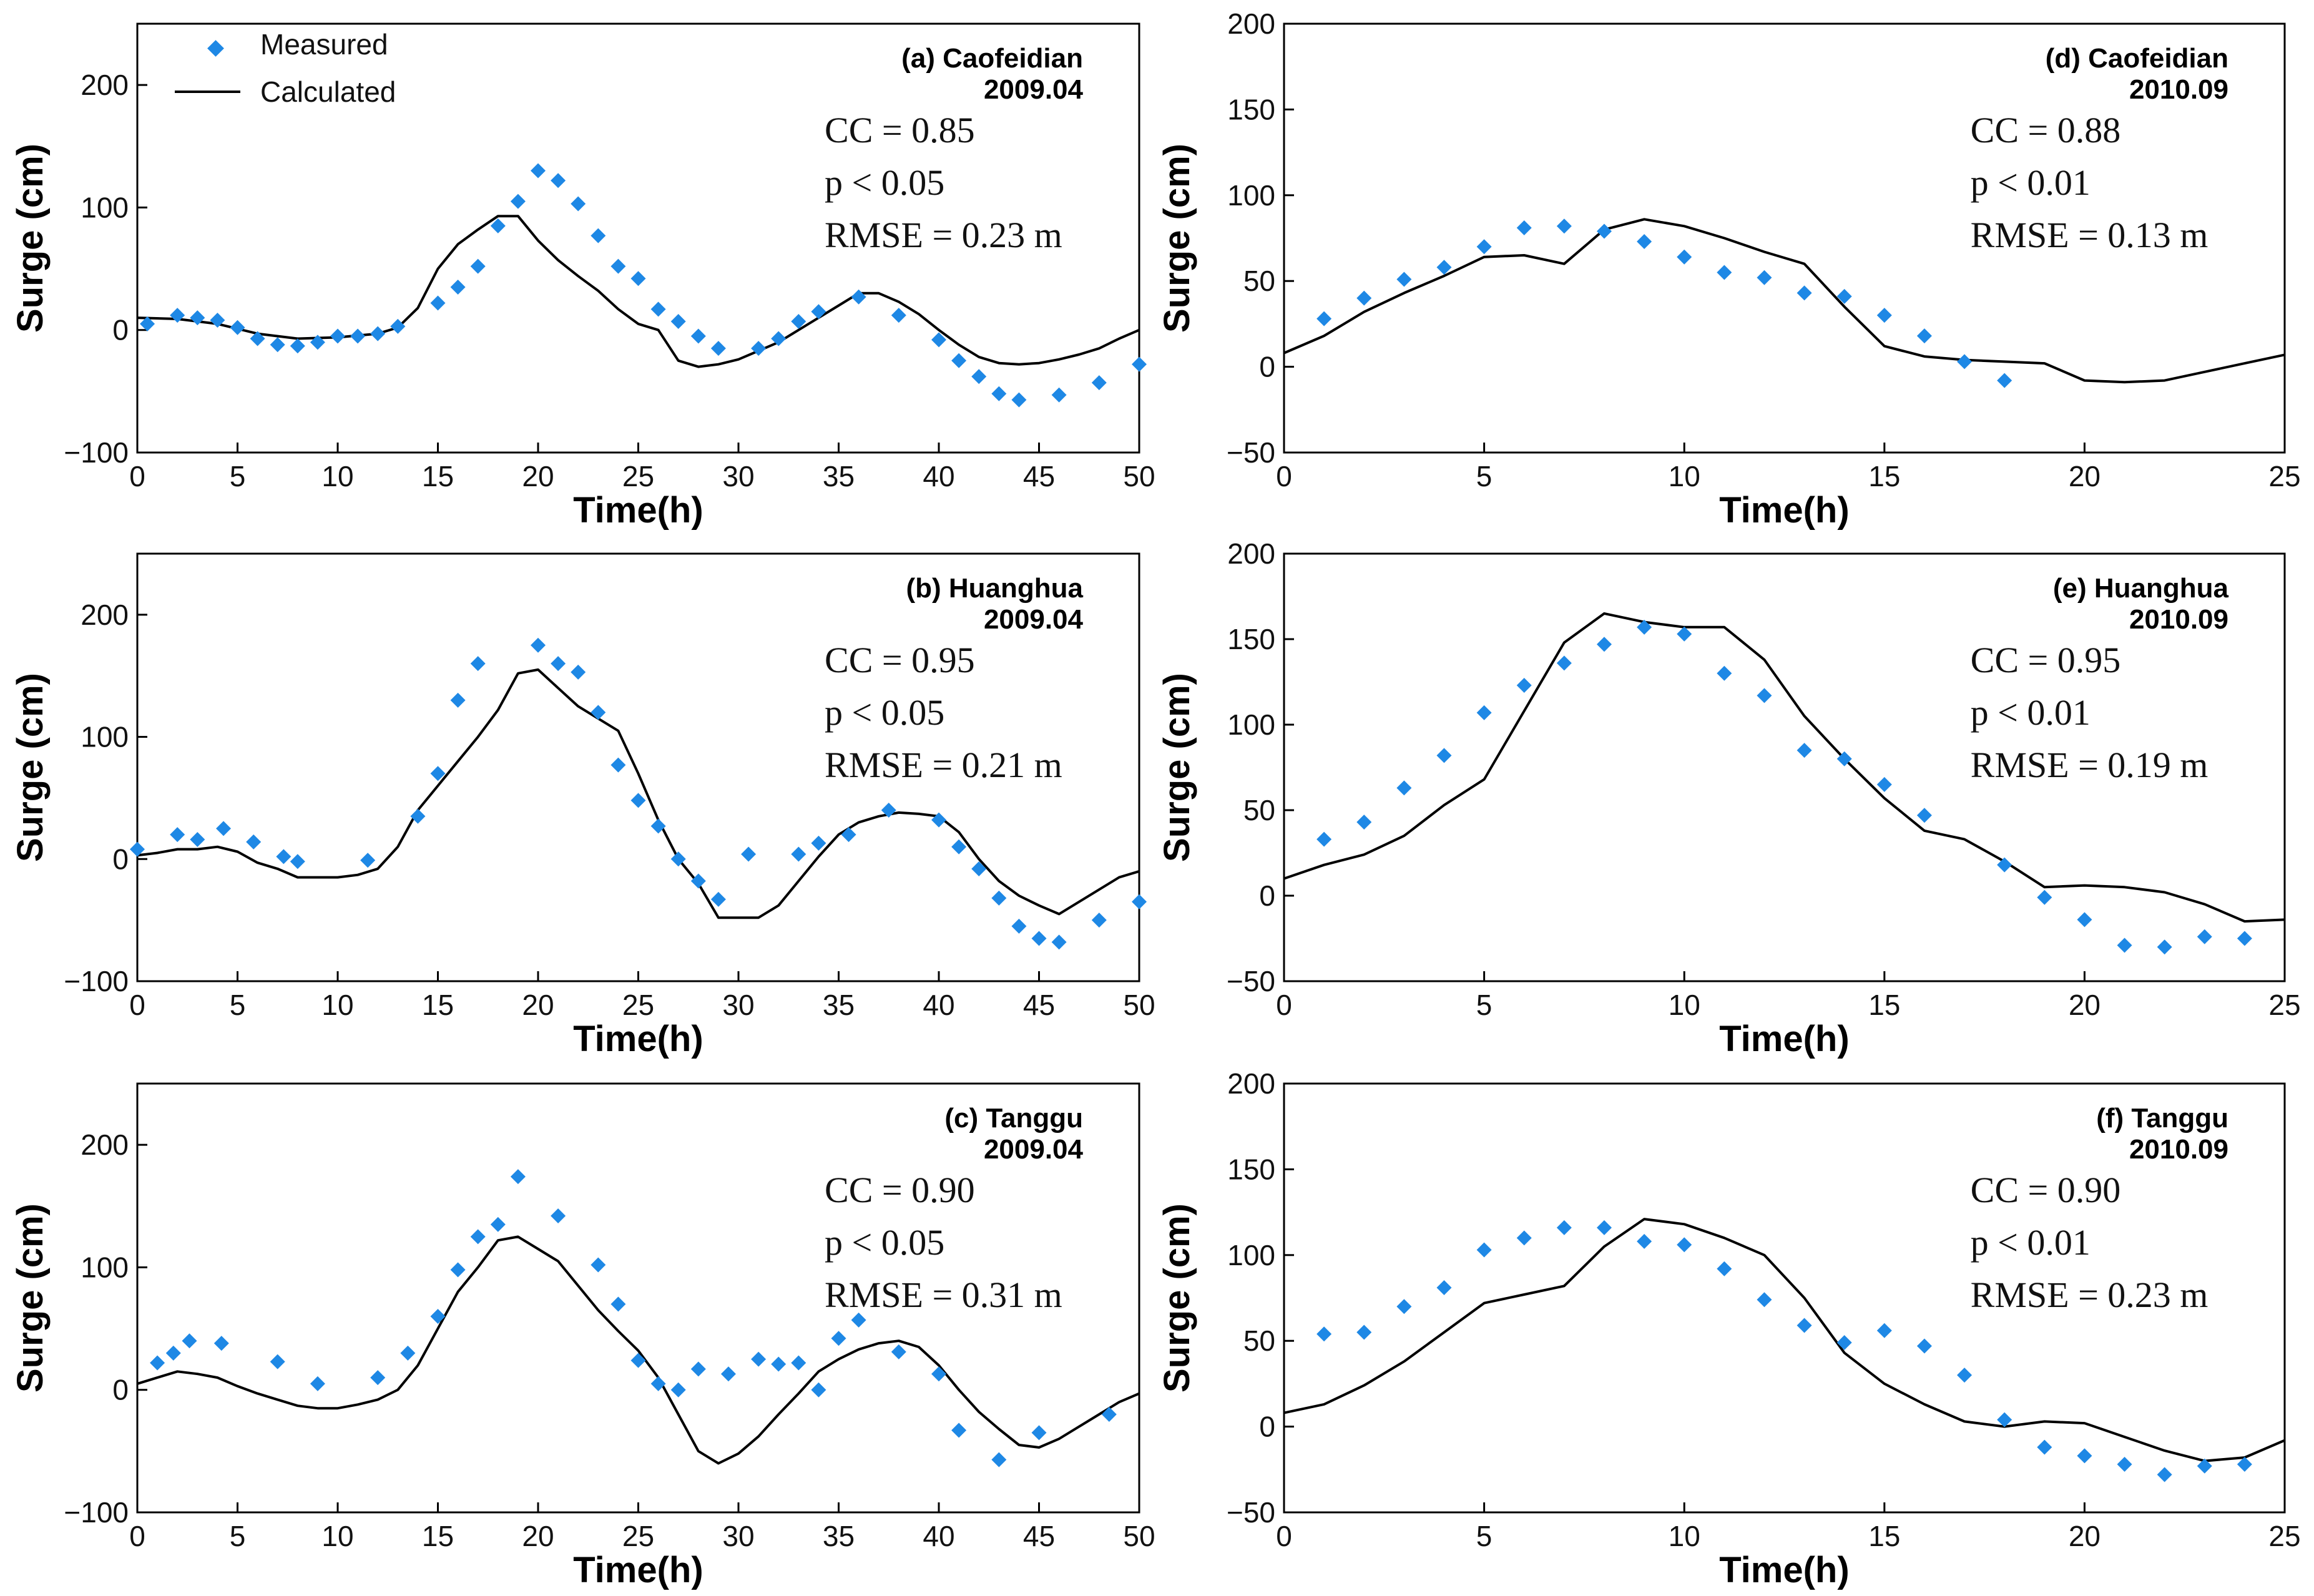 This screenshot has height=1596, width=2314. Describe the element at coordinates (938, 1005) in the screenshot. I see `x-tick-label: 40` at that location.